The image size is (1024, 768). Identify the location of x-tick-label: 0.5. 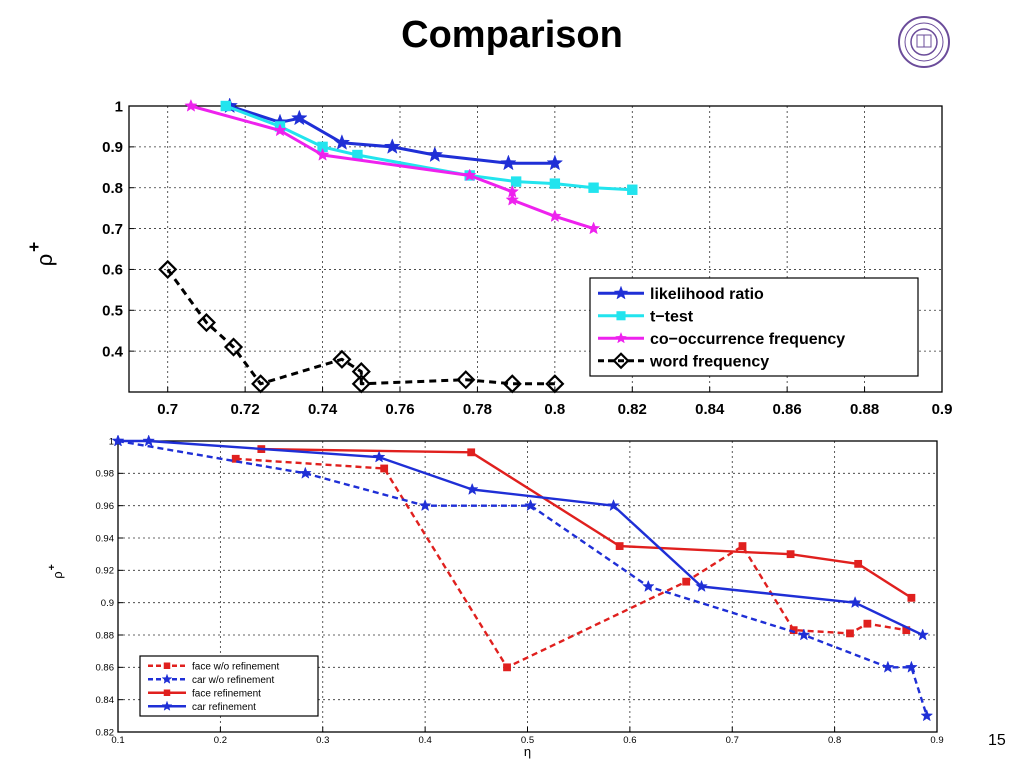
(527, 740).